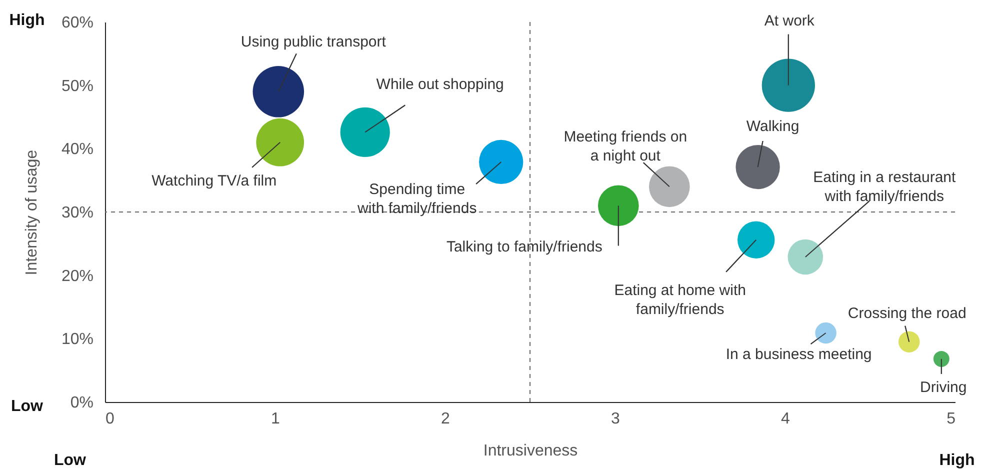  Describe the element at coordinates (680, 300) in the screenshot. I see `series-label: Eating at home with family/friends` at that location.